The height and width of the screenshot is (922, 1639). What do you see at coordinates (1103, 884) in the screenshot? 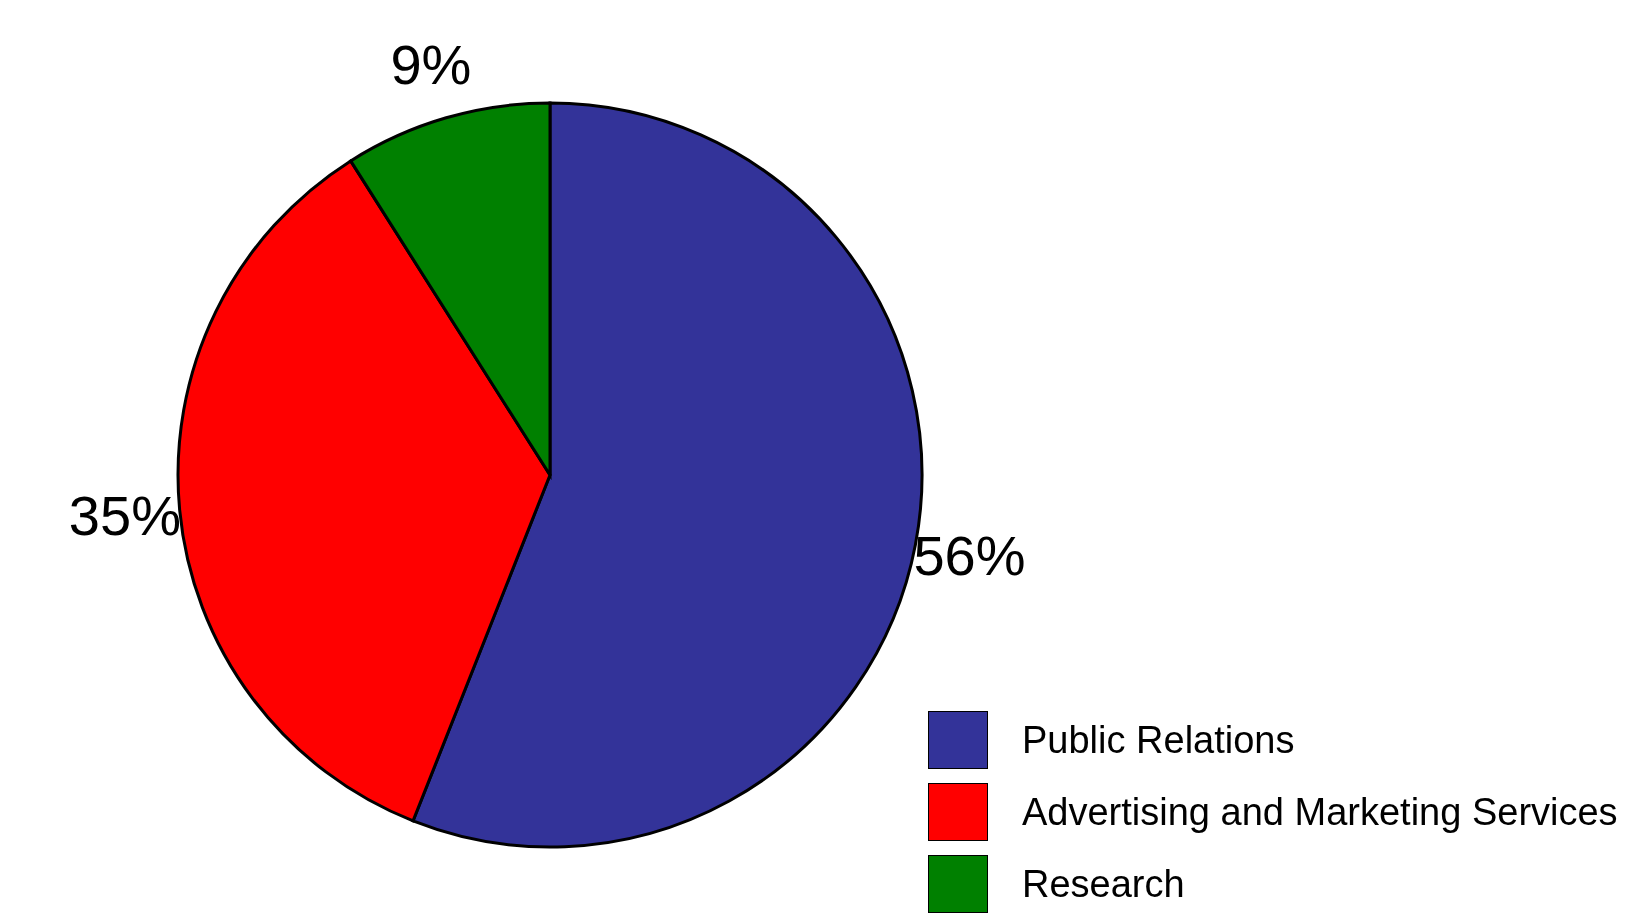
I see `legend-label: Research` at bounding box center [1103, 884].